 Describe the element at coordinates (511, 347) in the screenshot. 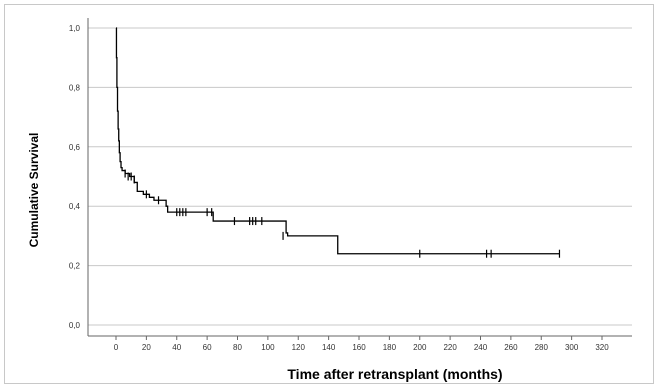

I see `x-tick-label: 260` at that location.